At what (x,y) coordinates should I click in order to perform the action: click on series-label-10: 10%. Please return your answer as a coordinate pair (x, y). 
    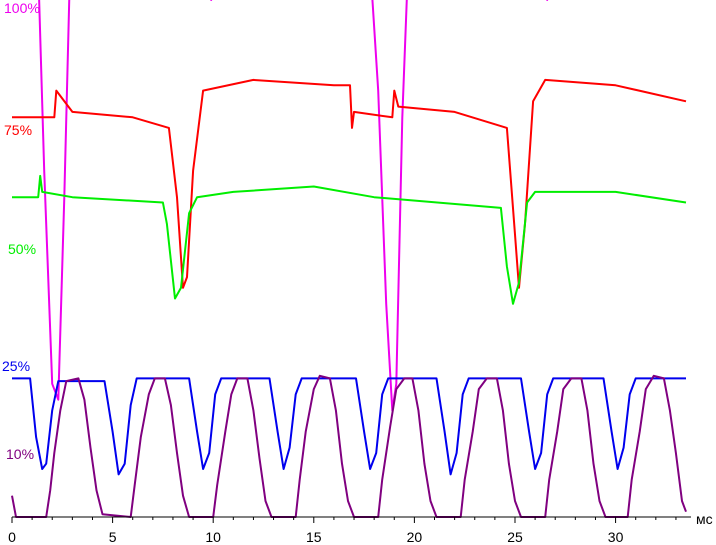
    Looking at the image, I should click on (20, 454).